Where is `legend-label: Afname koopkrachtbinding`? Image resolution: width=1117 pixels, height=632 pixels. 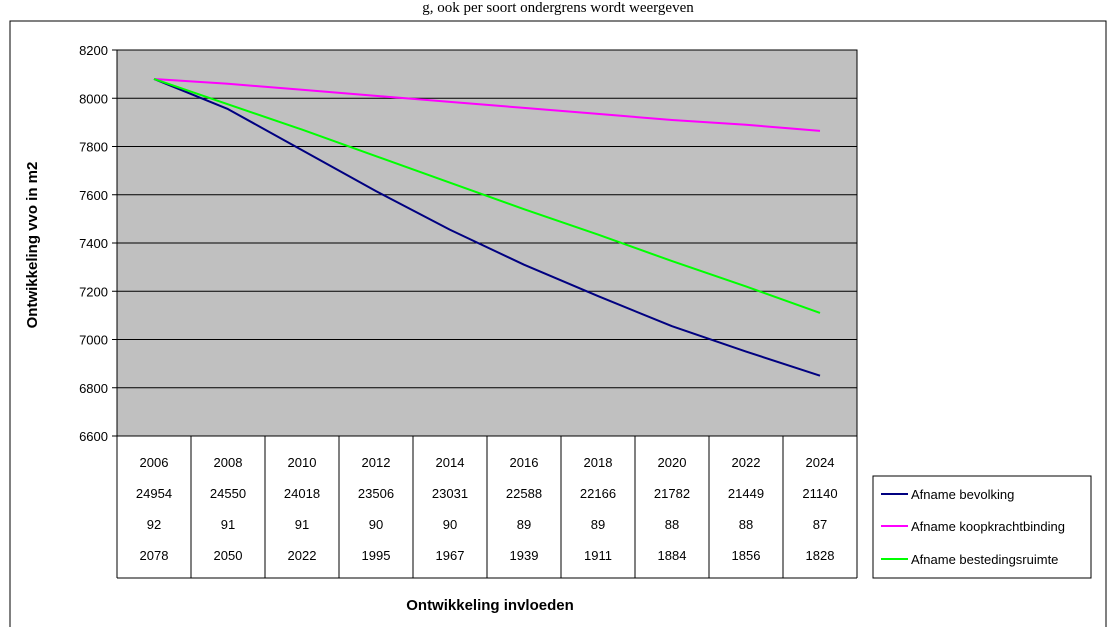 legend-label: Afname koopkrachtbinding is located at coordinates (988, 526).